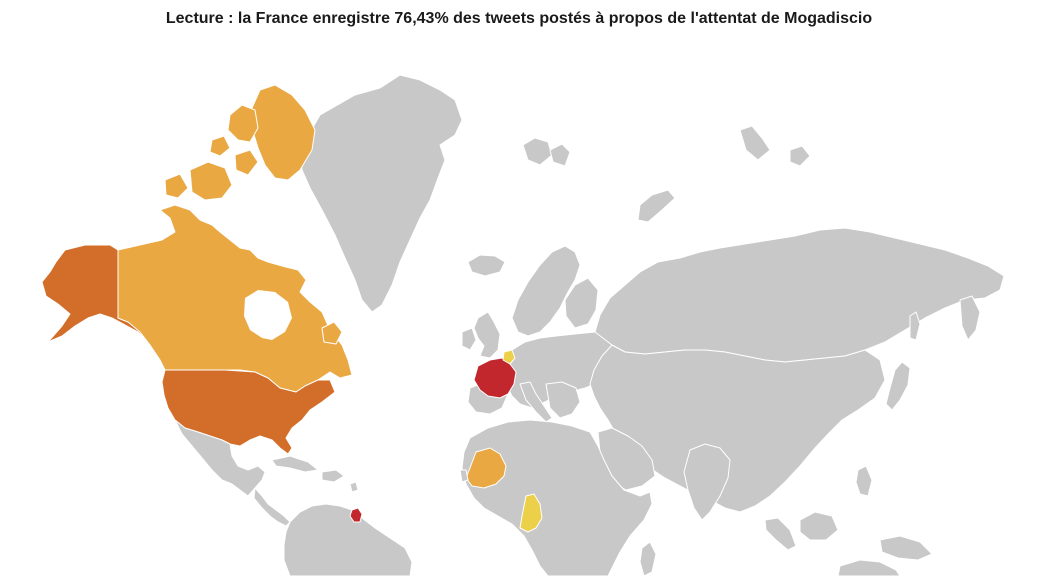 Image resolution: width=1038 pixels, height=576 pixels. Describe the element at coordinates (464, 476) in the screenshot. I see `west-africa-coast` at that location.